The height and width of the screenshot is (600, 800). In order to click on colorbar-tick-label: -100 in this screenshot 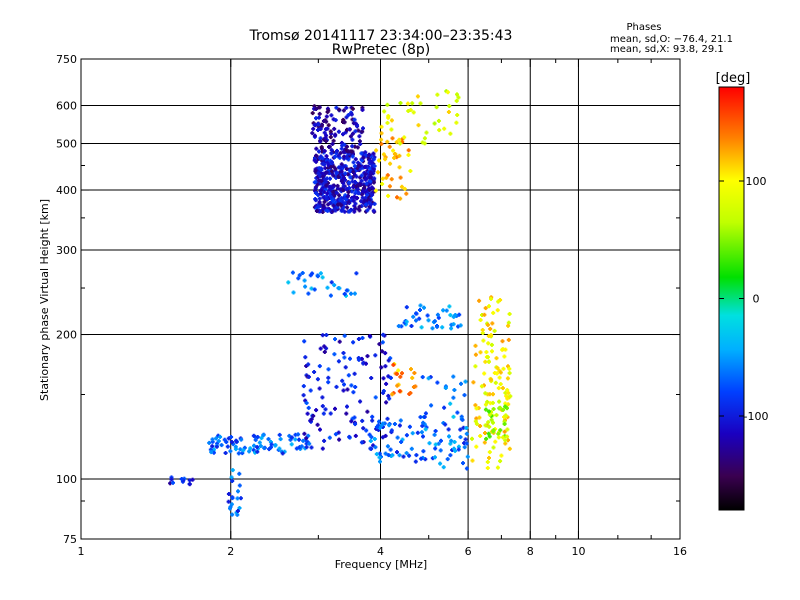, I will do `click(756, 416)`.